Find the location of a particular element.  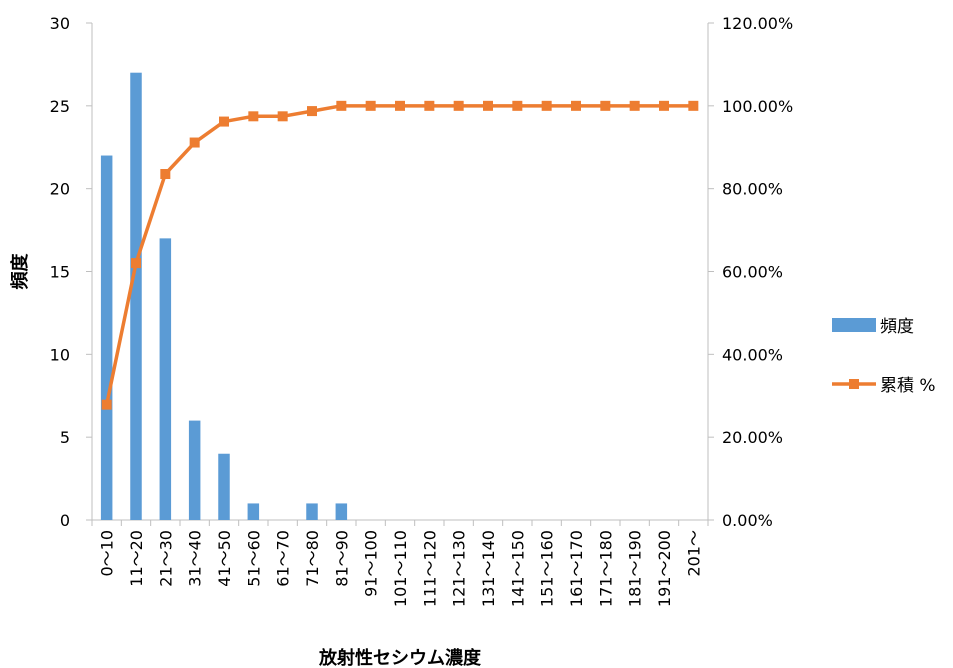

legend-line-marker is located at coordinates (854, 384).